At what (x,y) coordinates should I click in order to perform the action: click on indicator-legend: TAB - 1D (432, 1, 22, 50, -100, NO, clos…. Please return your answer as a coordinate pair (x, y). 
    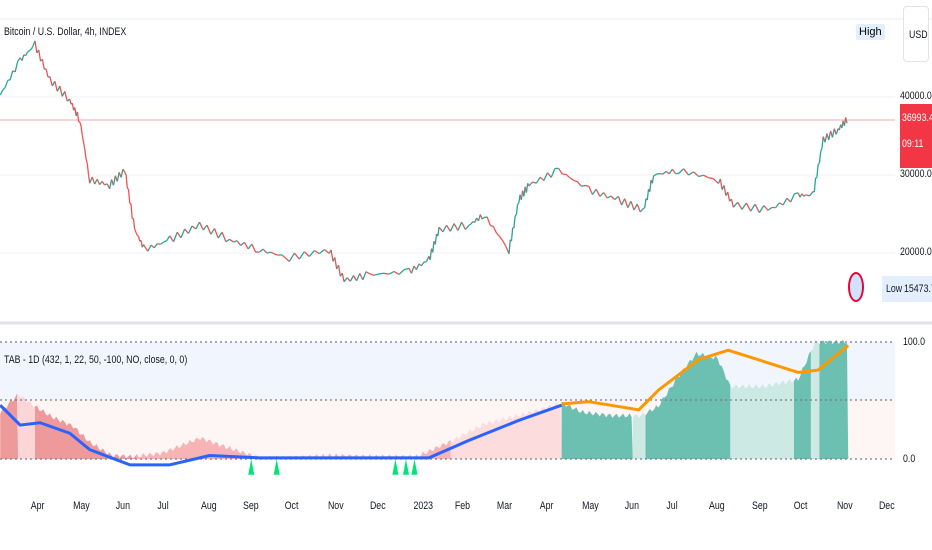
    Looking at the image, I should click on (96, 360).